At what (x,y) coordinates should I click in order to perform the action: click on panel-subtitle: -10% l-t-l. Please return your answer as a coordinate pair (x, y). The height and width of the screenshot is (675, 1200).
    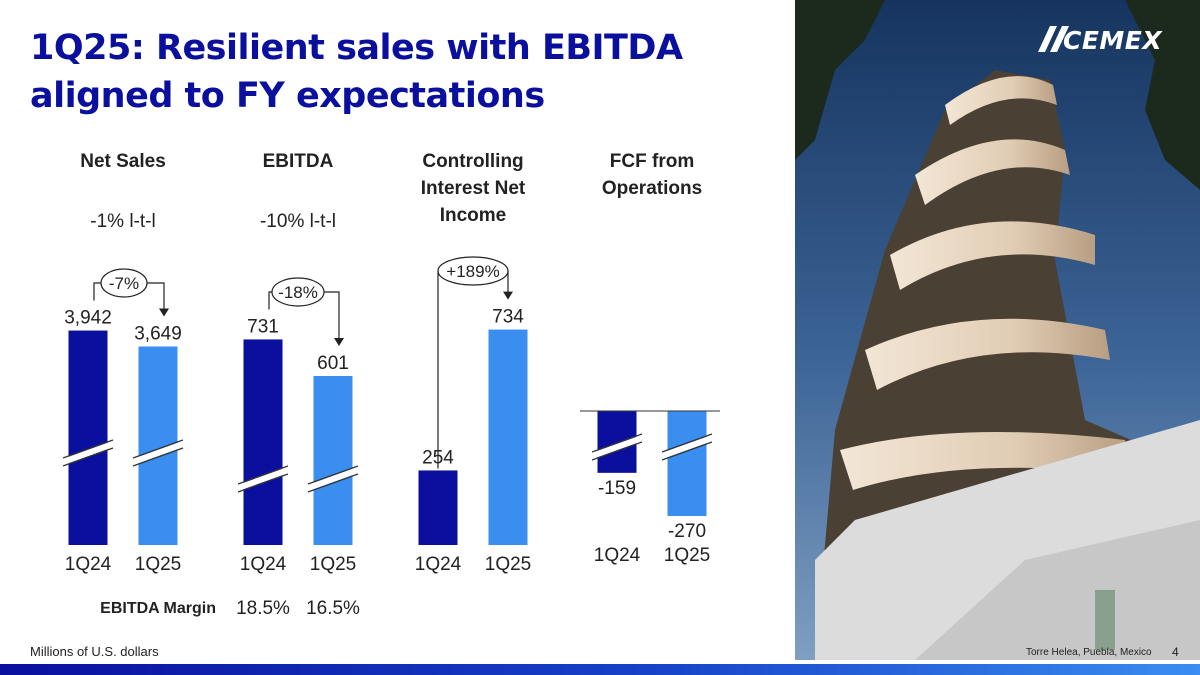
    Looking at the image, I should click on (298, 221).